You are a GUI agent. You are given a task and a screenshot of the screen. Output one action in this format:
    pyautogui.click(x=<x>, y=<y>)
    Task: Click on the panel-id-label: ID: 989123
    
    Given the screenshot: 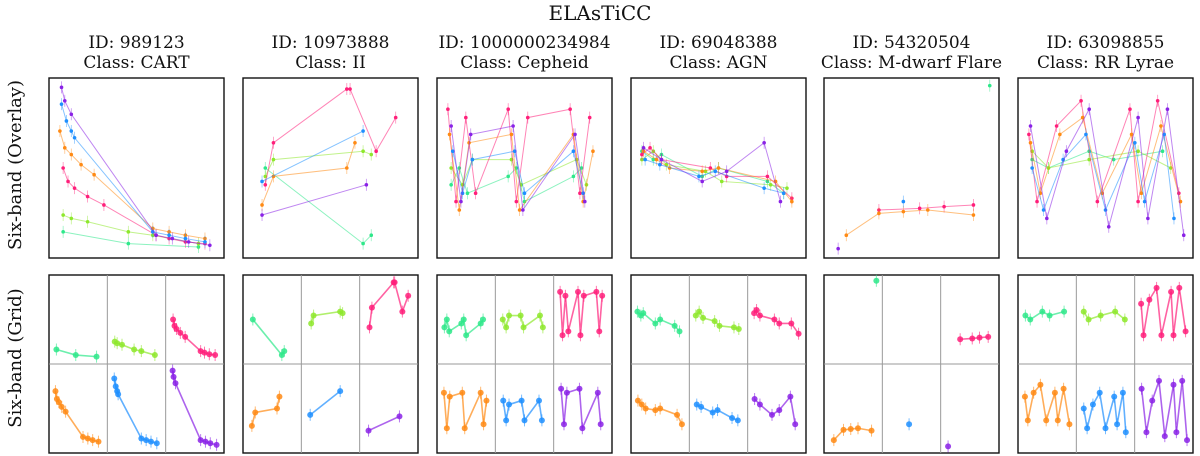 What is the action you would take?
    pyautogui.click(x=136, y=43)
    